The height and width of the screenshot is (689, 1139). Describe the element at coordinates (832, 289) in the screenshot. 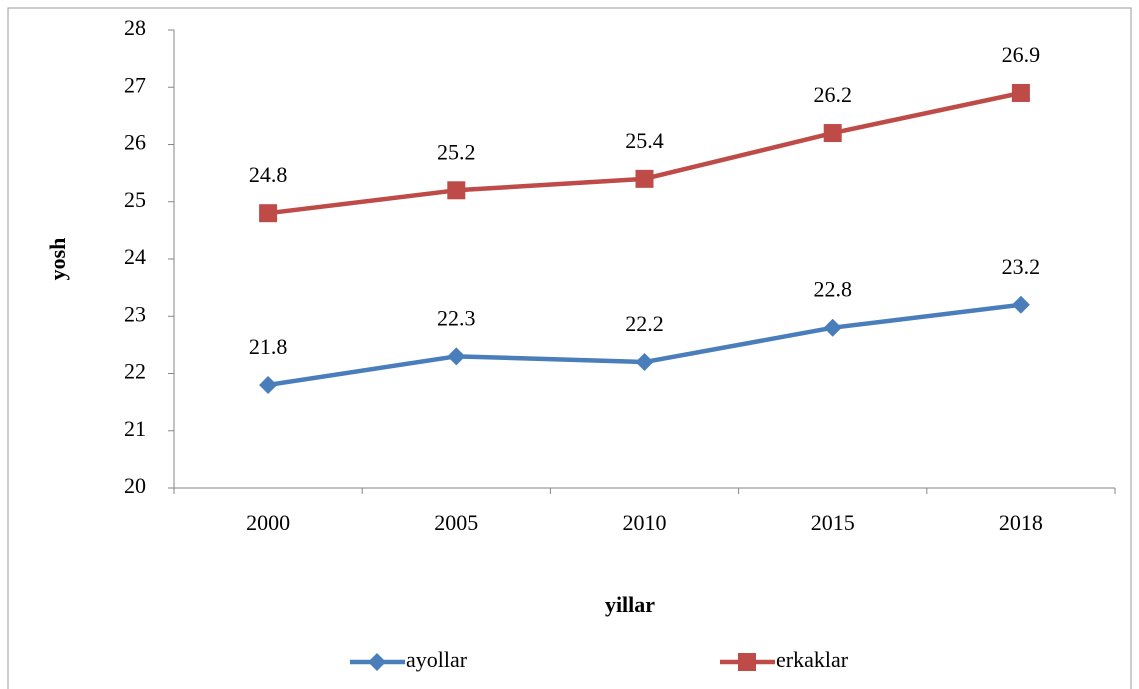

I see `data-label: 22.8` at that location.